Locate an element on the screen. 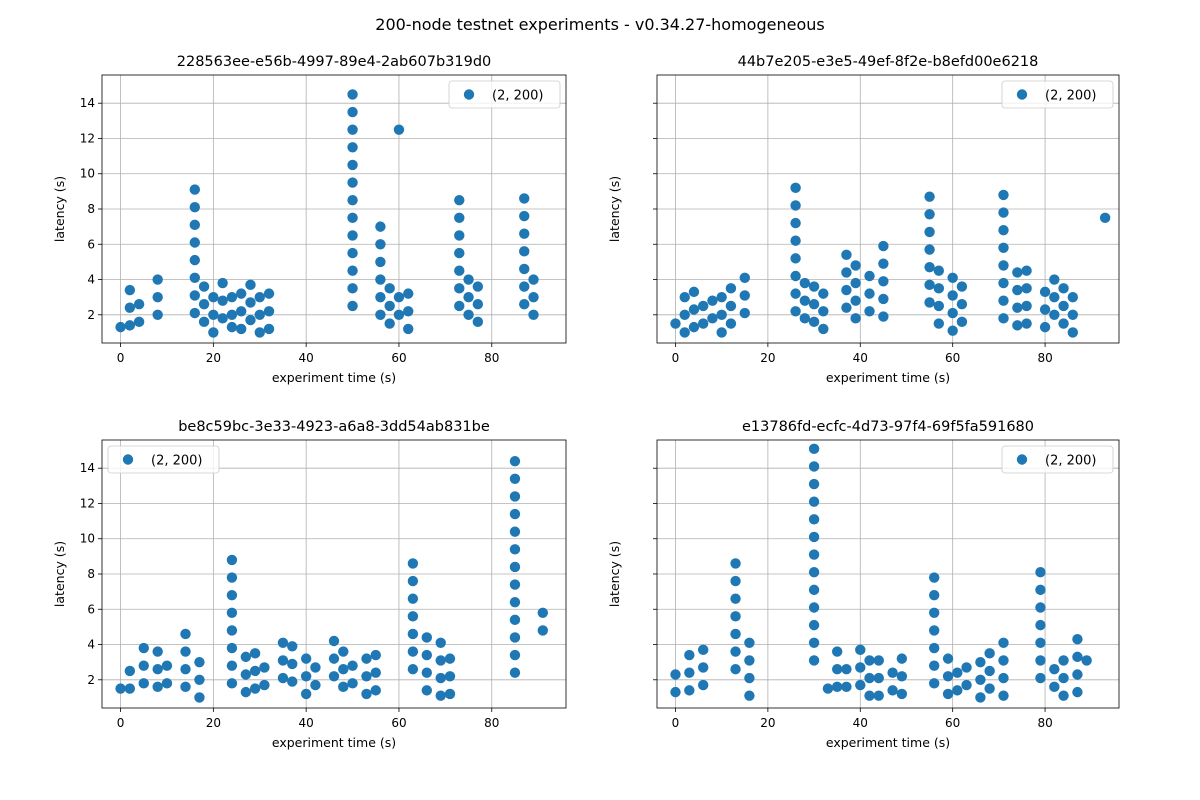 This screenshot has height=800, width=1200. y-axis-label: latency (s) is located at coordinates (59, 574).